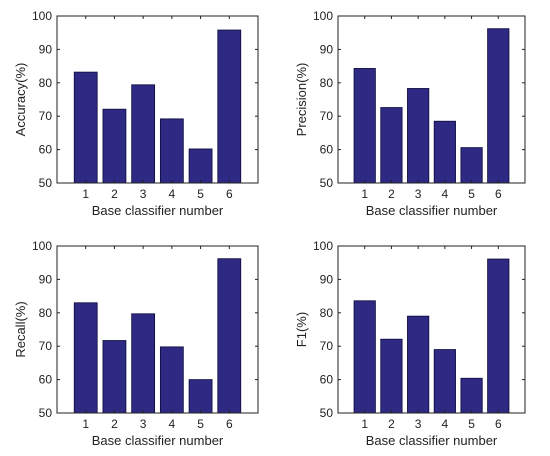 The height and width of the screenshot is (456, 550). What do you see at coordinates (20, 329) in the screenshot?
I see `y-axis-label: Recall(%)` at bounding box center [20, 329].